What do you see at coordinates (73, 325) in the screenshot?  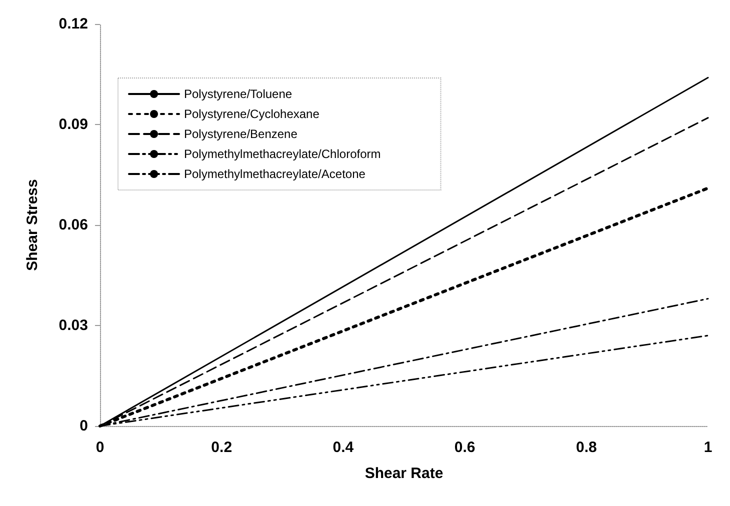 I see `y-tick-label: 0.03` at bounding box center [73, 325].